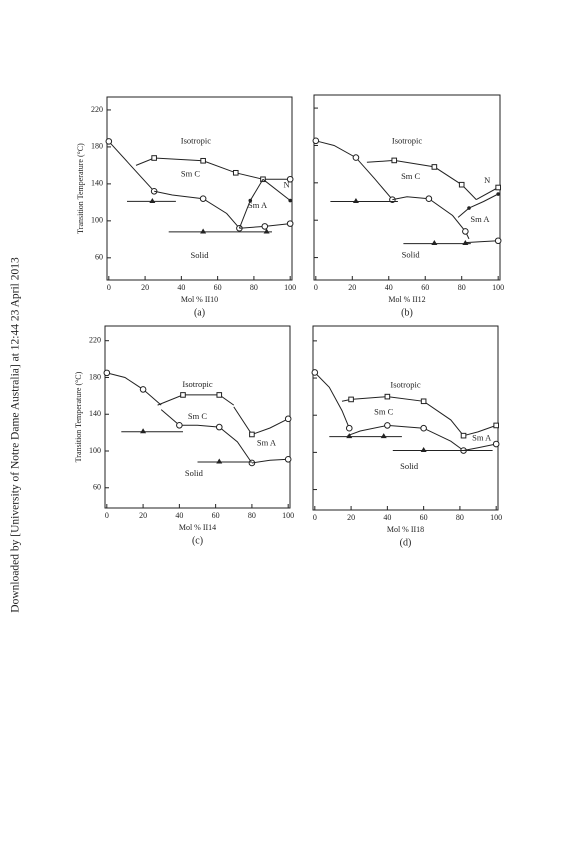 The width and height of the screenshot is (576, 864). I want to click on caption: (d), so click(406, 542).